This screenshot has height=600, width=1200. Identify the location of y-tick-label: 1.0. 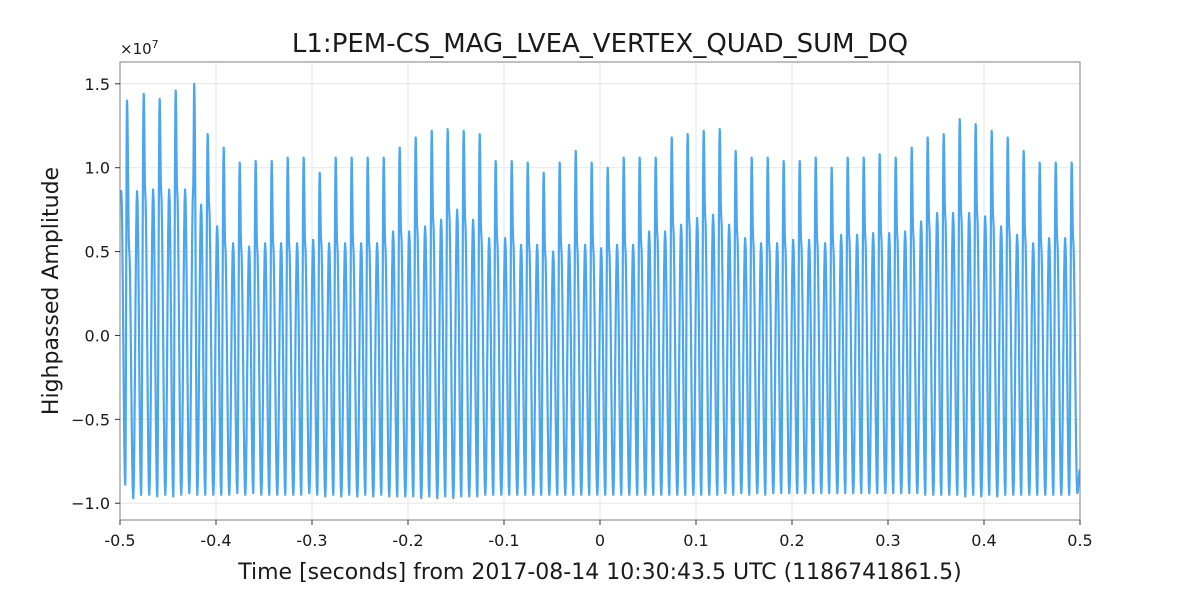
(97, 168).